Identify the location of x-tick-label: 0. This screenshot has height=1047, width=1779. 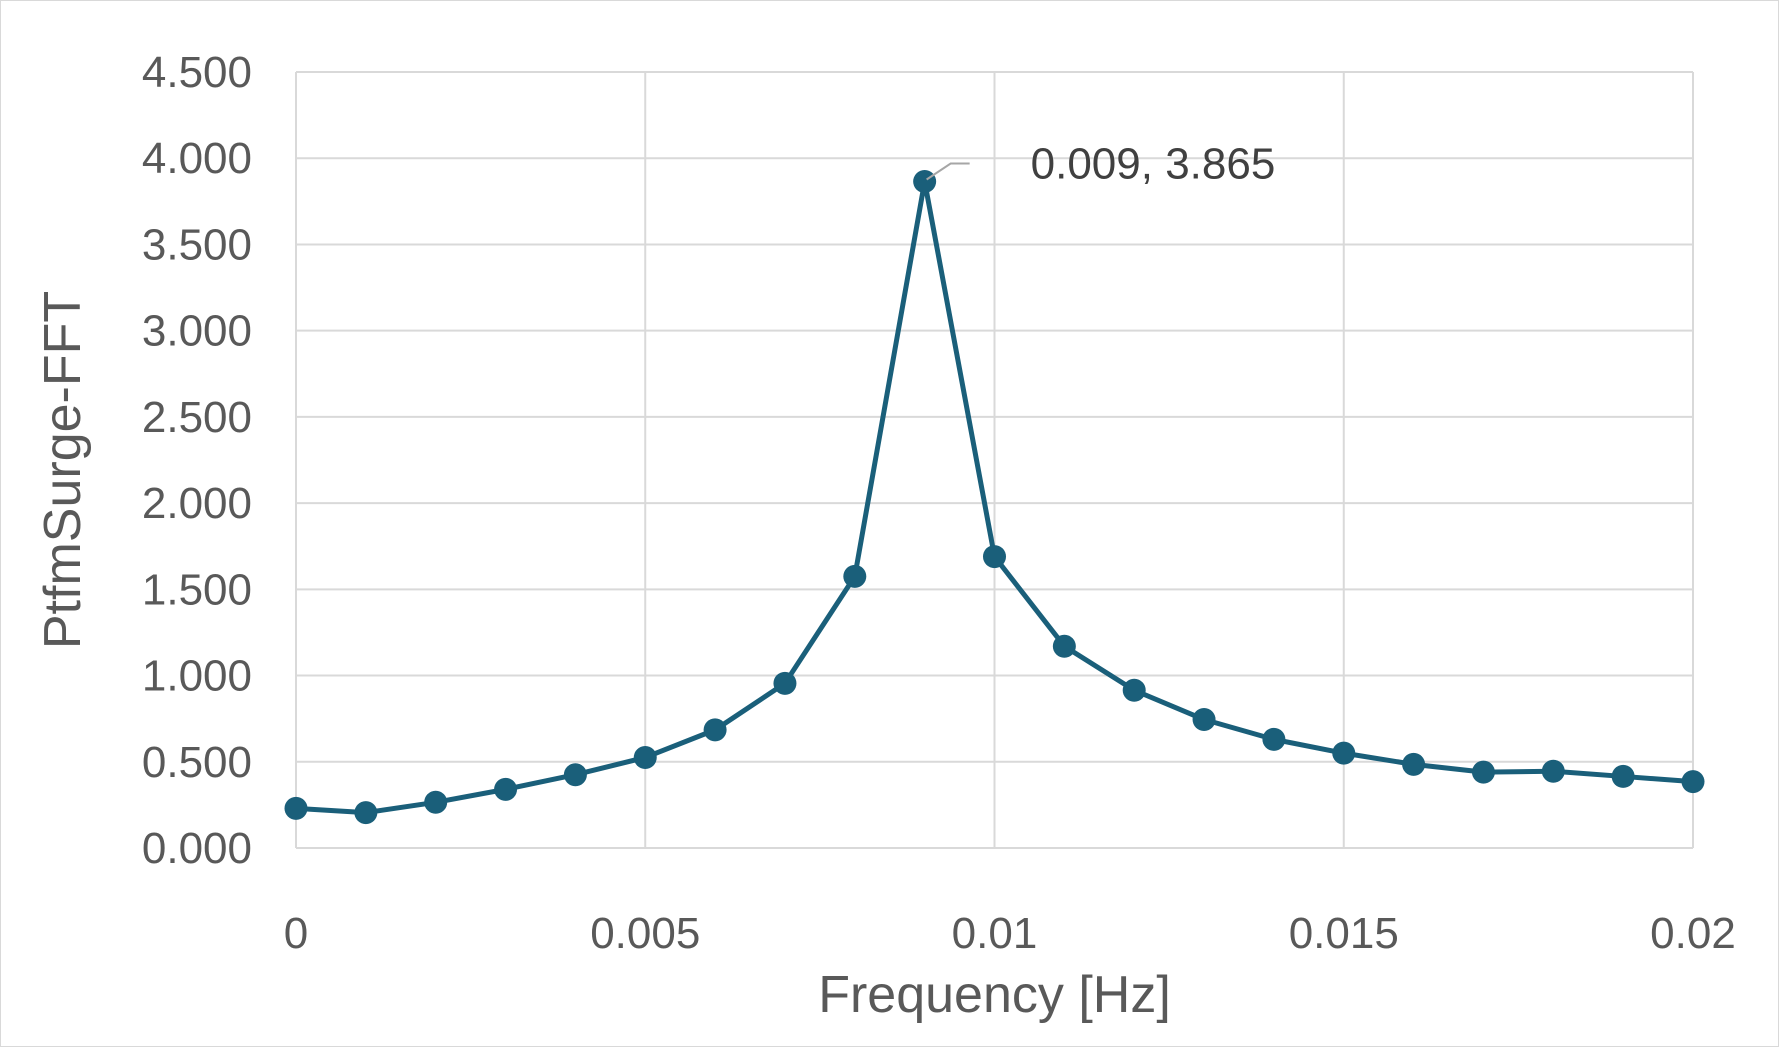
(296, 933).